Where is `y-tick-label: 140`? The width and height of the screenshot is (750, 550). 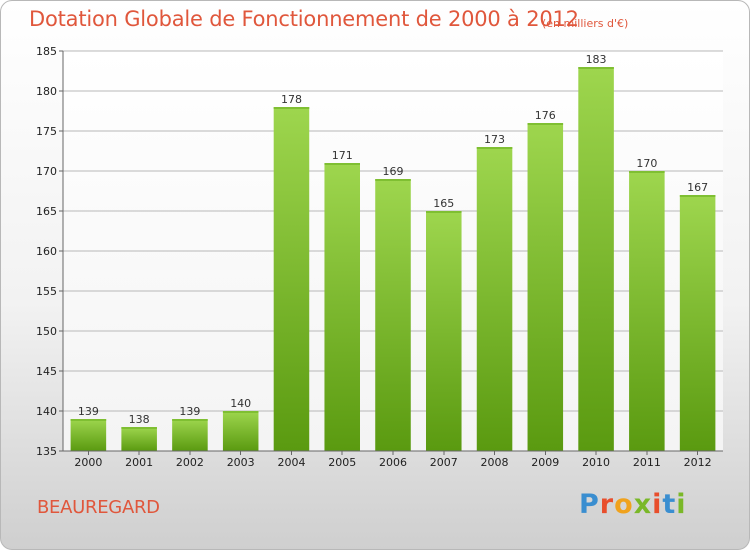 y-tick-label: 140 is located at coordinates (46, 411).